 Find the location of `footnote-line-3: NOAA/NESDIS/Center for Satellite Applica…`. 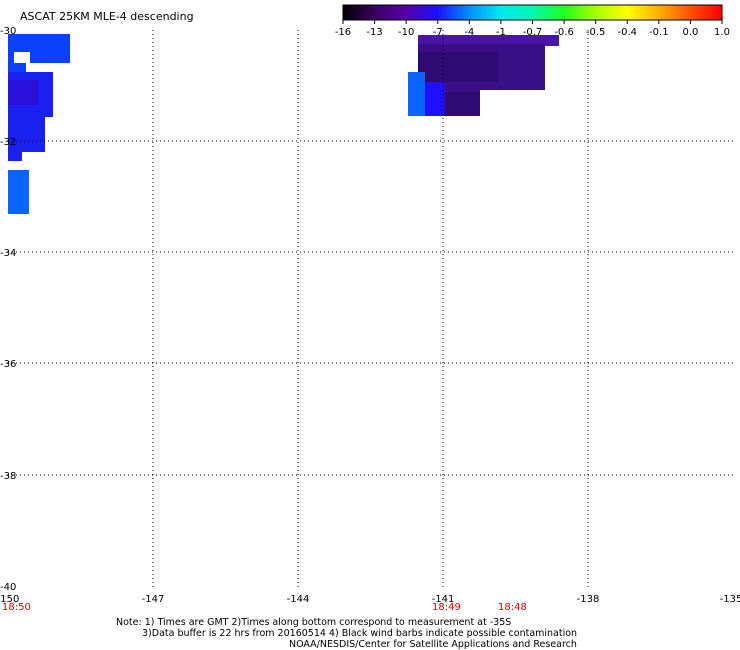

footnote-line-3: NOAA/NESDIS/Center for Satellite Applica… is located at coordinates (433, 644).